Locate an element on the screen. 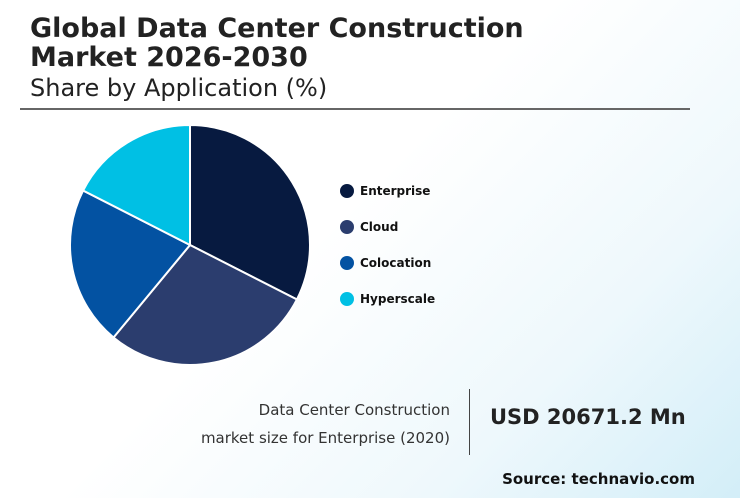 This screenshot has width=740, height=498. pie-slice-enterprise is located at coordinates (250, 212).